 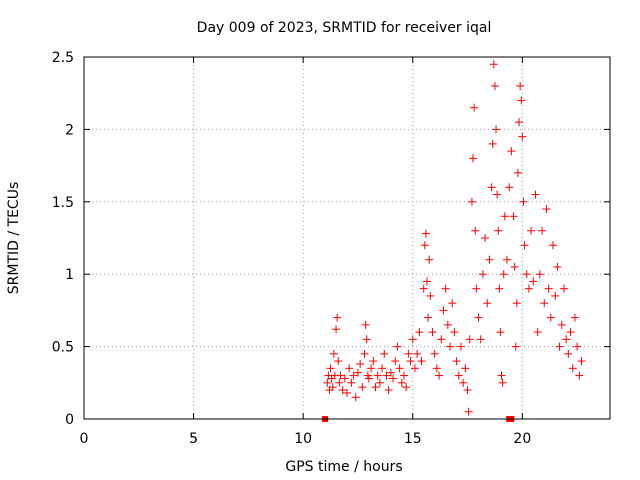 I want to click on x-tick-label: 10, so click(x=303, y=439).